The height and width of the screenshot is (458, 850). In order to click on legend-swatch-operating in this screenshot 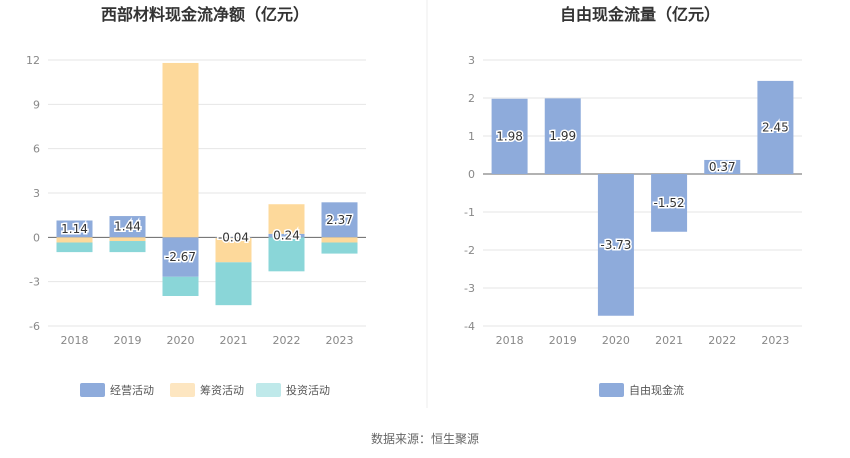, I will do `click(92, 390)`.